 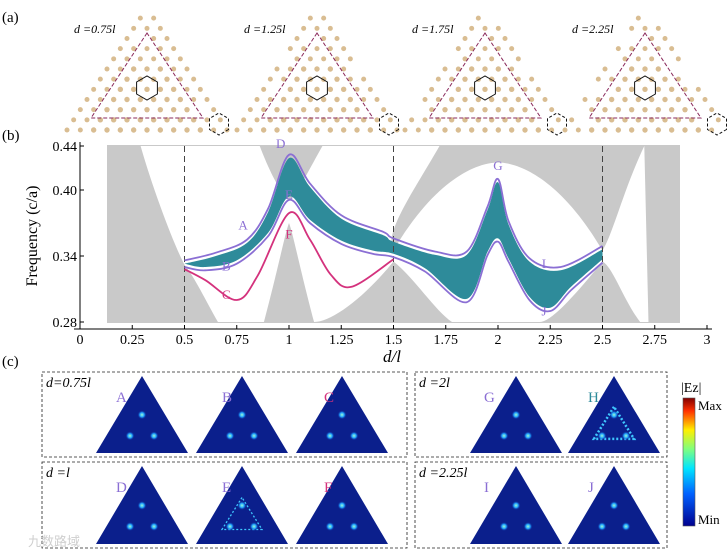 What do you see at coordinates (701, 454) in the screenshot?
I see `colorbar: |Ez| Max Min` at bounding box center [701, 454].